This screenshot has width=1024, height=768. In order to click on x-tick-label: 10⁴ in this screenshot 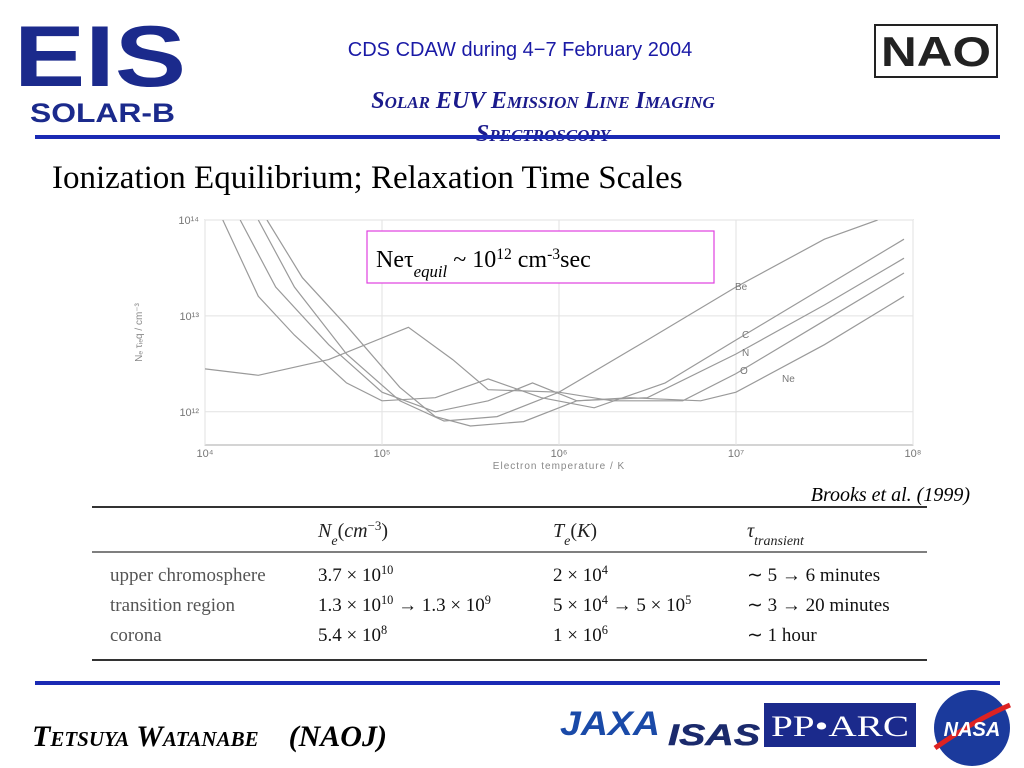, I will do `click(205, 454)`.